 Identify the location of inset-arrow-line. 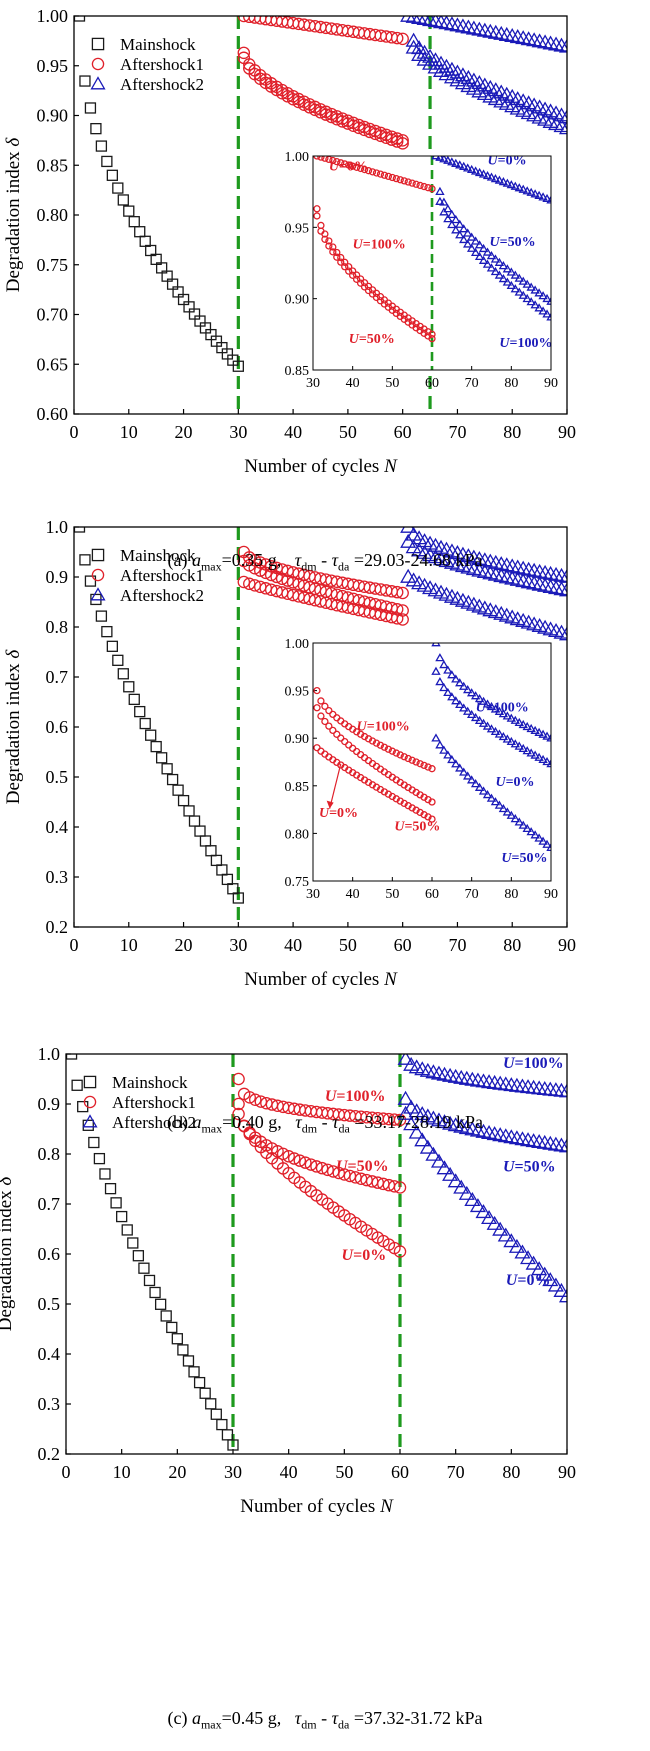
(335, 786).